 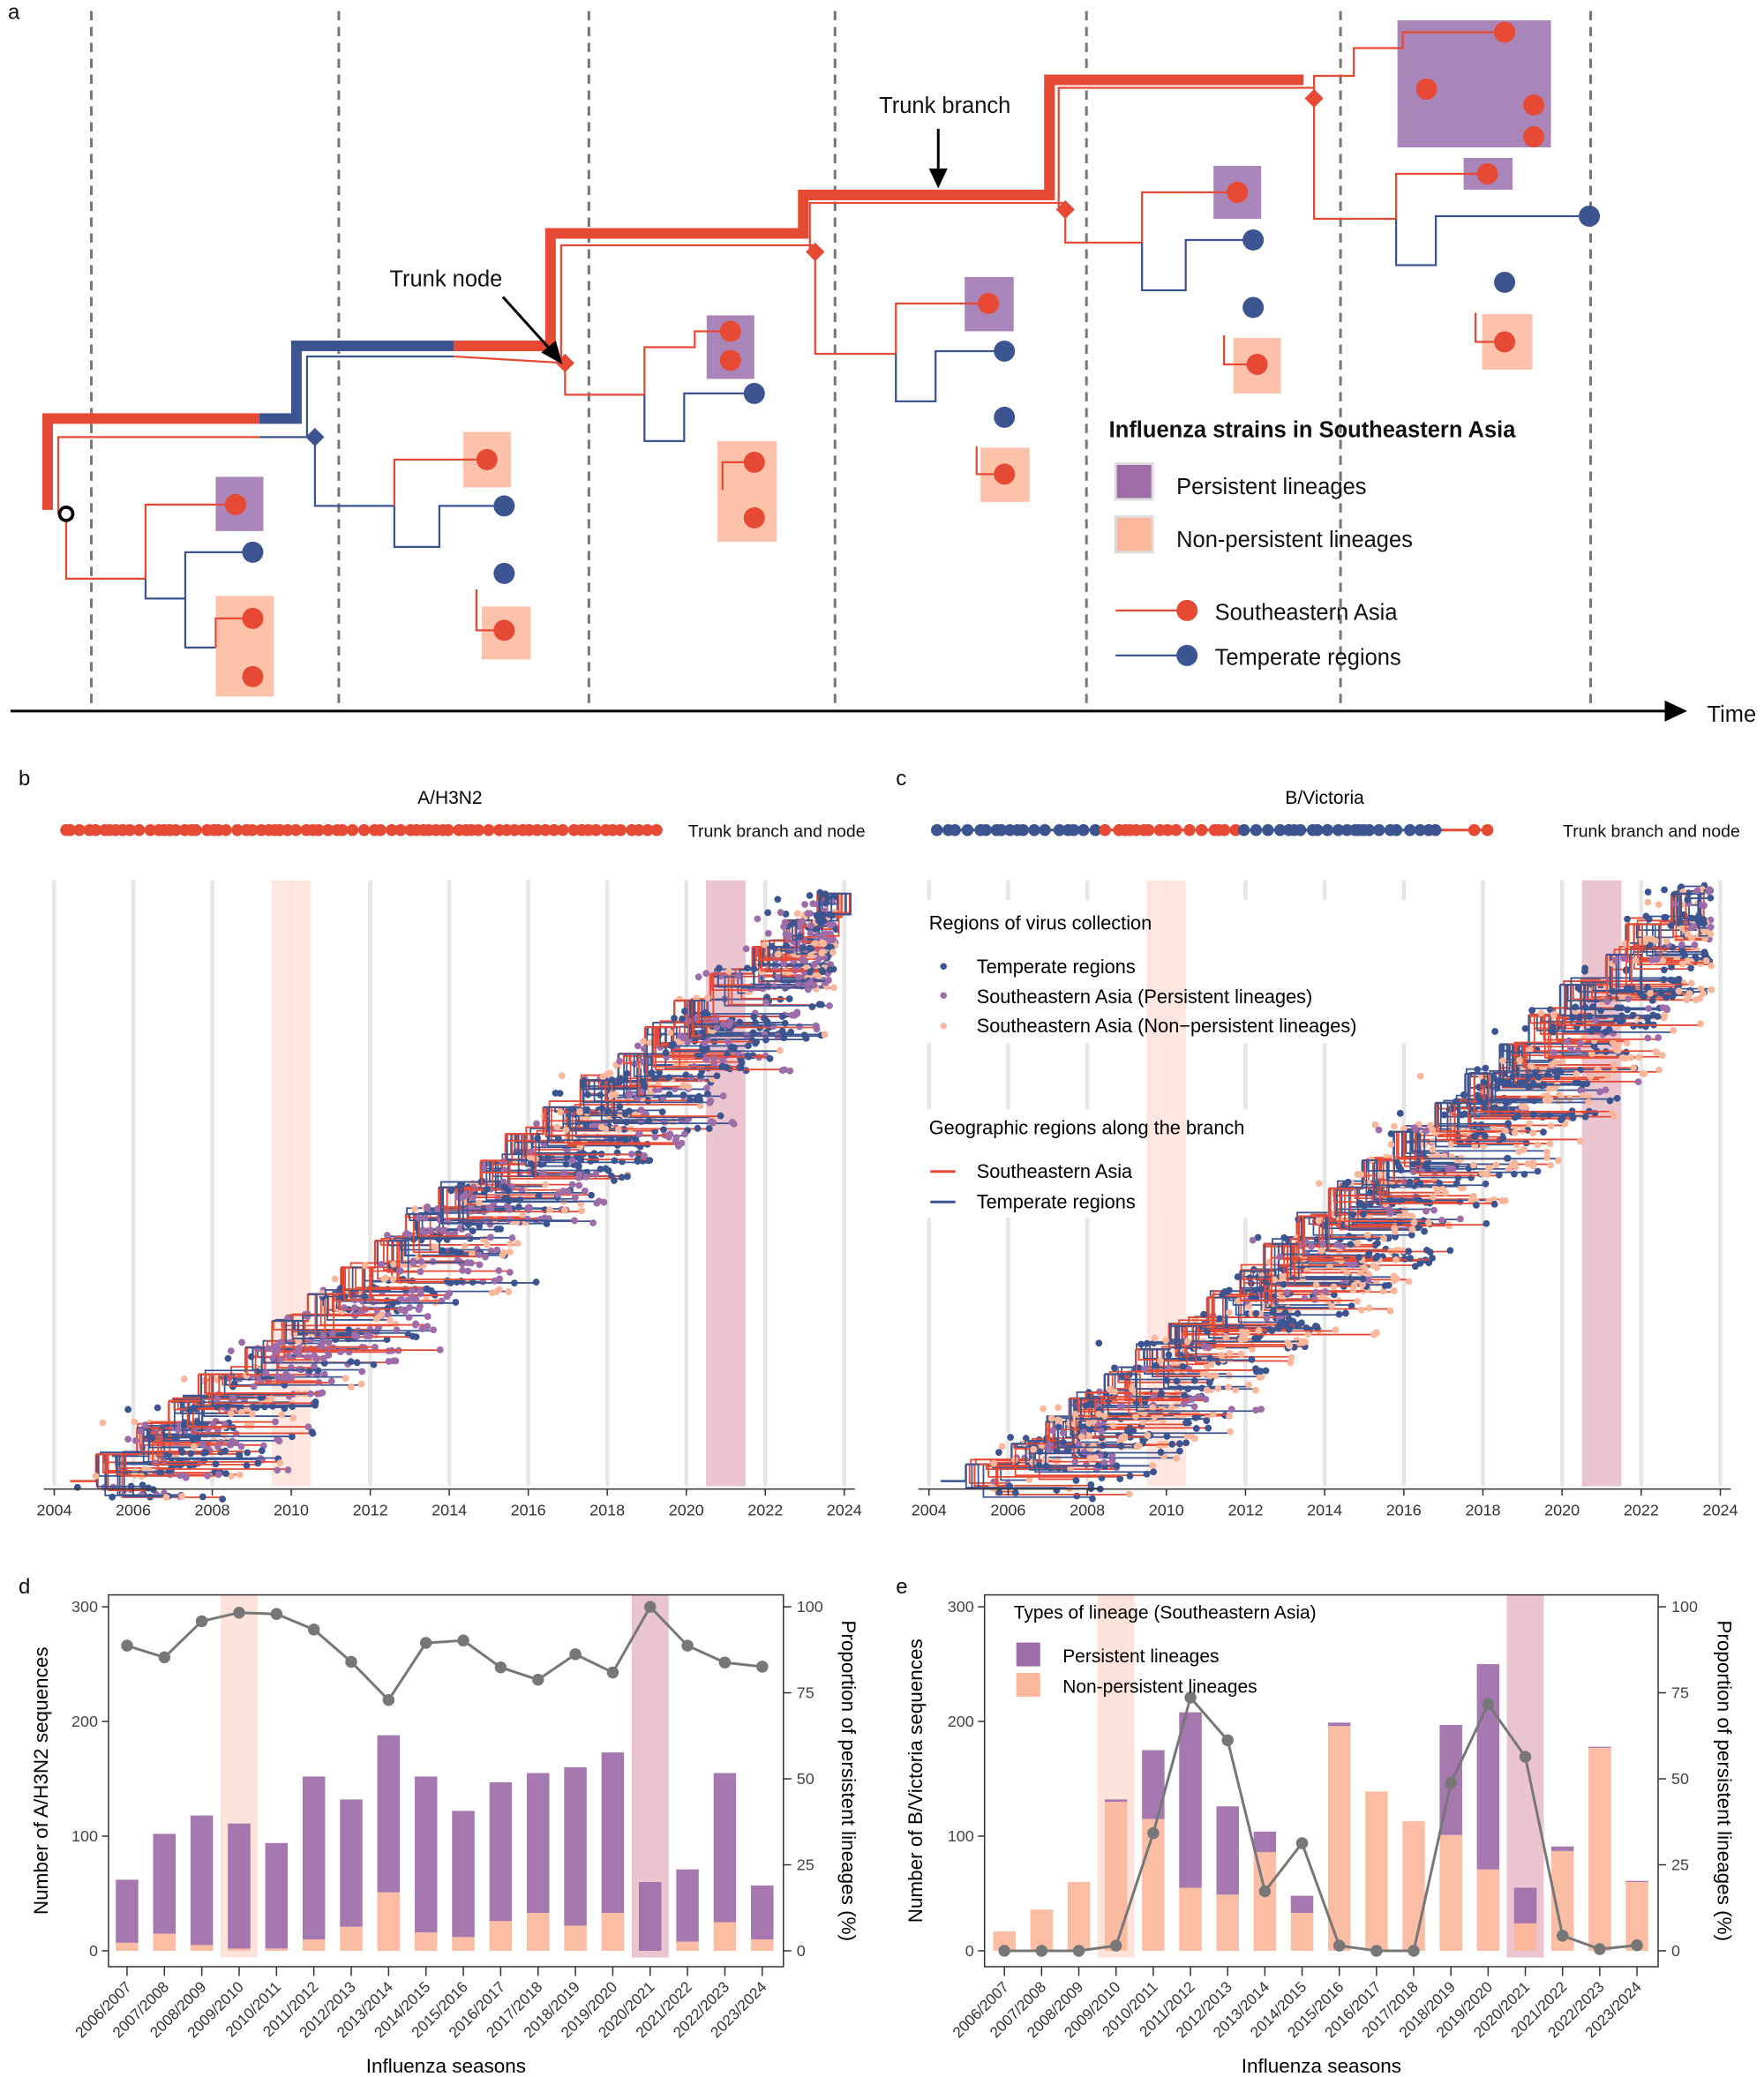 What do you see at coordinates (810, 1607) in the screenshot?
I see `y2-tick-label: 100` at bounding box center [810, 1607].